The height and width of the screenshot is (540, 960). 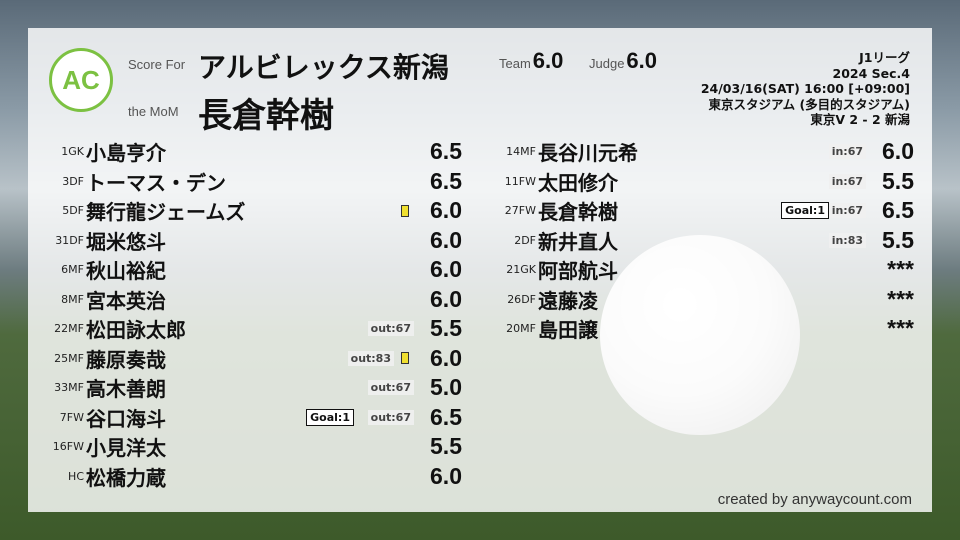 I want to click on player-row: 3DF トーマス・デン 6.5, so click(x=247, y=181).